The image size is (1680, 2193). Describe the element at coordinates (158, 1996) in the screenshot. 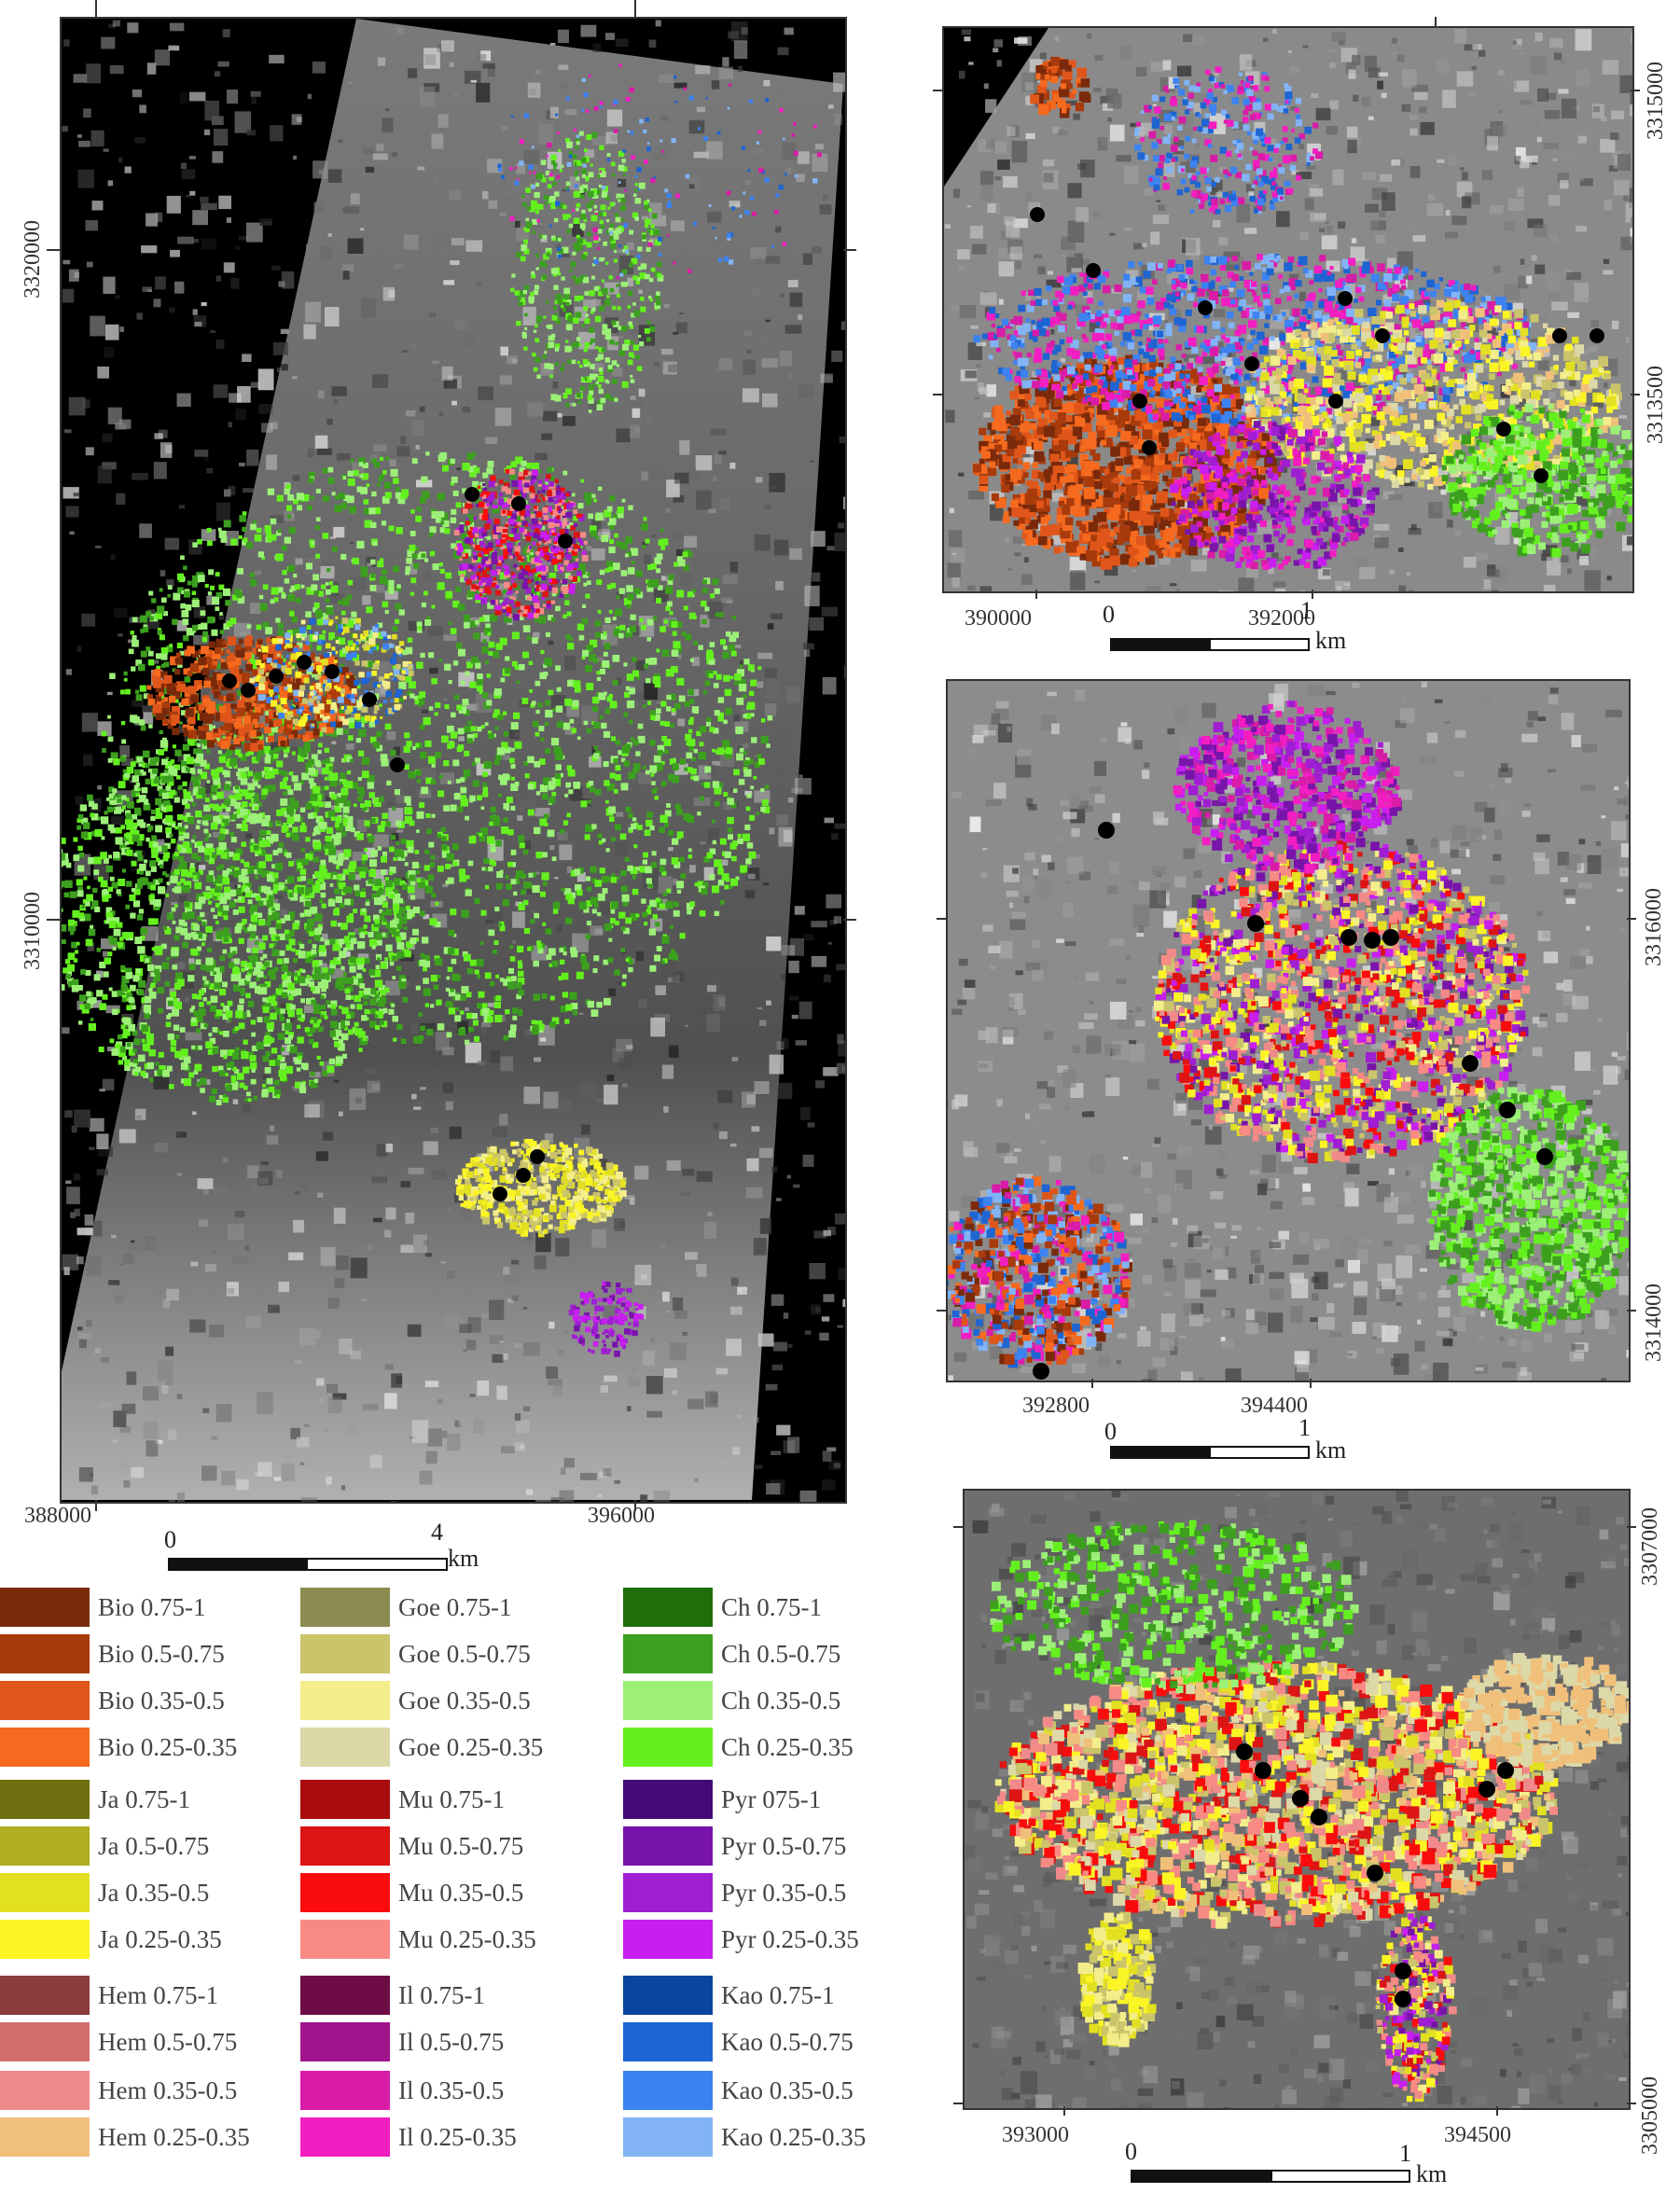

I see `legend-label: Hem 0.75-1` at that location.